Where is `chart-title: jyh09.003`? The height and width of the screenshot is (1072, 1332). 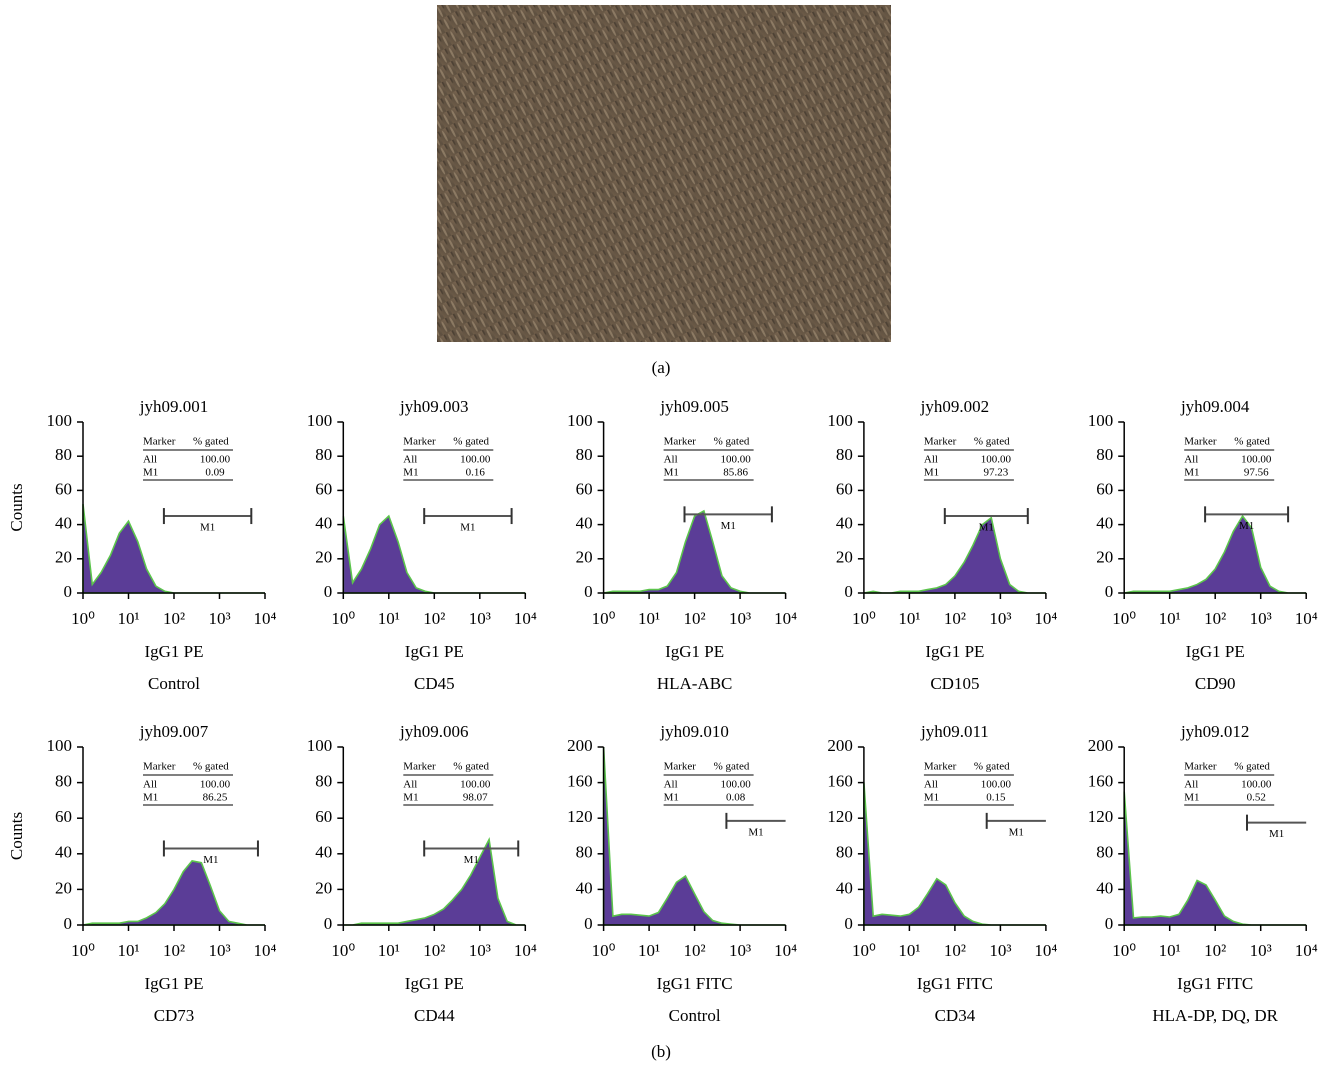
chart-title: jyh09.003 is located at coordinates (433, 406).